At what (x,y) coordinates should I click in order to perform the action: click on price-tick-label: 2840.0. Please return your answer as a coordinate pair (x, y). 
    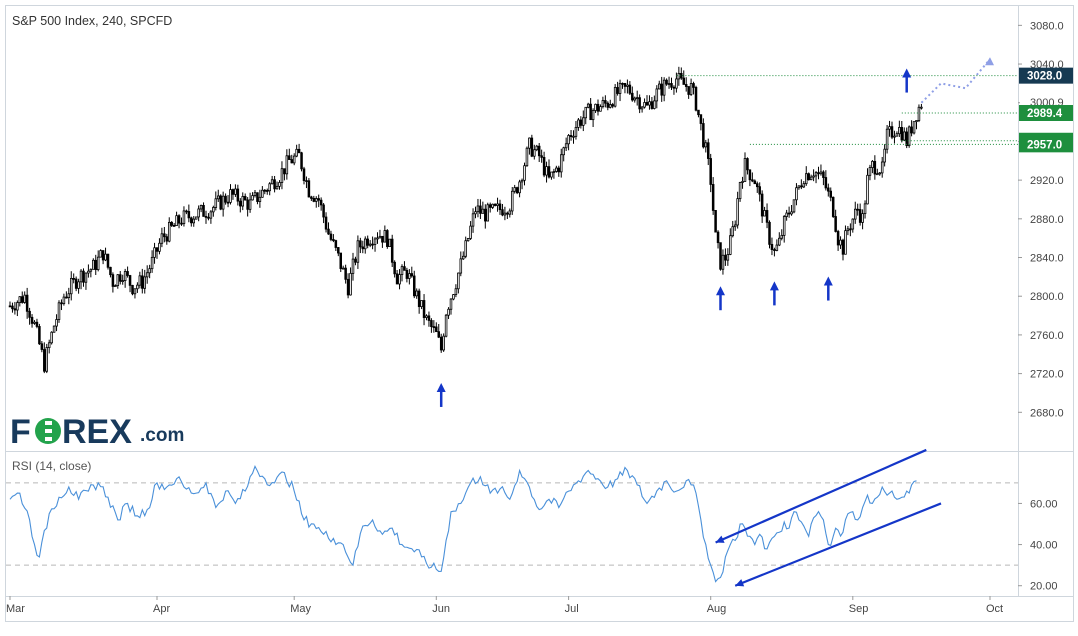
    Looking at the image, I should click on (1047, 259).